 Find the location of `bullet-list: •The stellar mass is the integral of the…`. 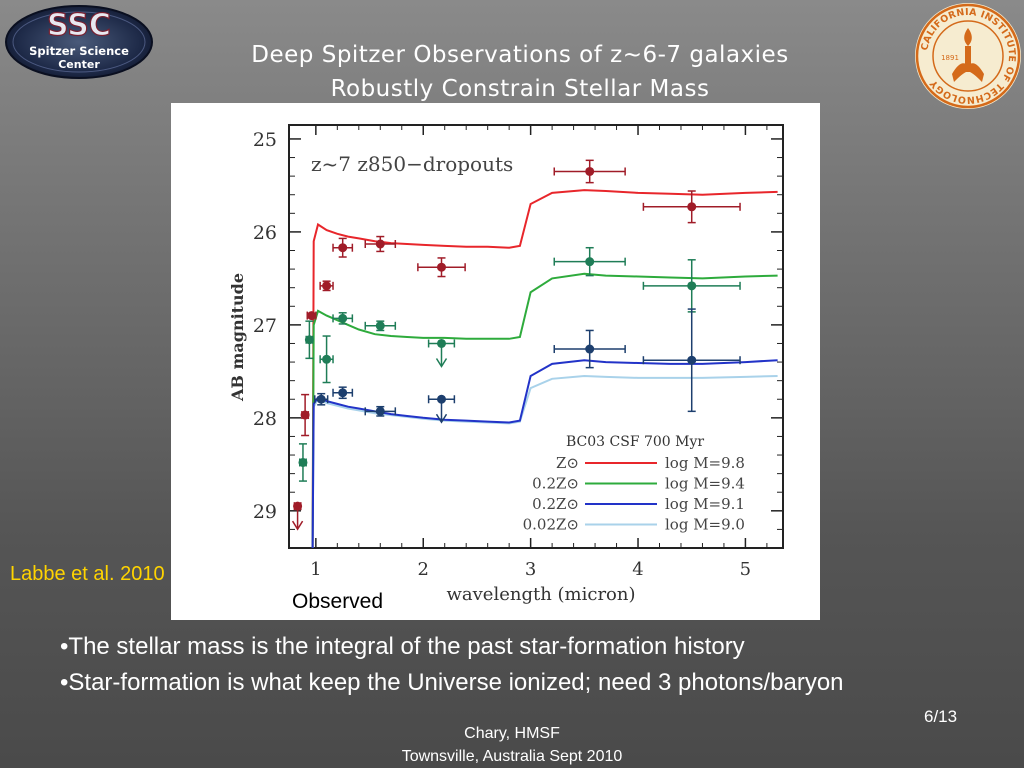

bullet-list: •The stellar mass is the integral of the… is located at coordinates (452, 668).